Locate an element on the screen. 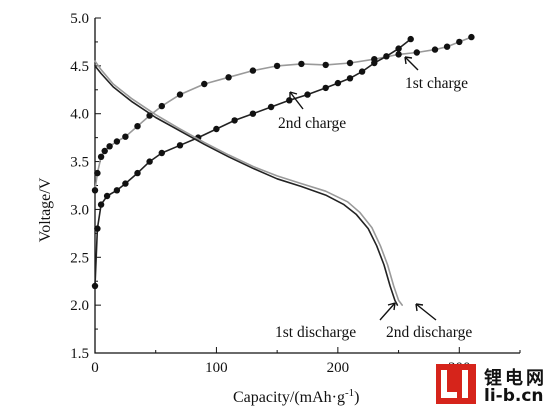  y-tick-label: 1.5 is located at coordinates (79, 354).